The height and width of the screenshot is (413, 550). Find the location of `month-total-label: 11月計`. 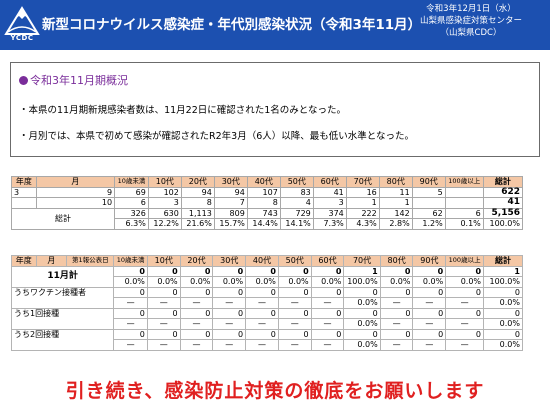

month-total-label: 11月計 is located at coordinates (62, 276).